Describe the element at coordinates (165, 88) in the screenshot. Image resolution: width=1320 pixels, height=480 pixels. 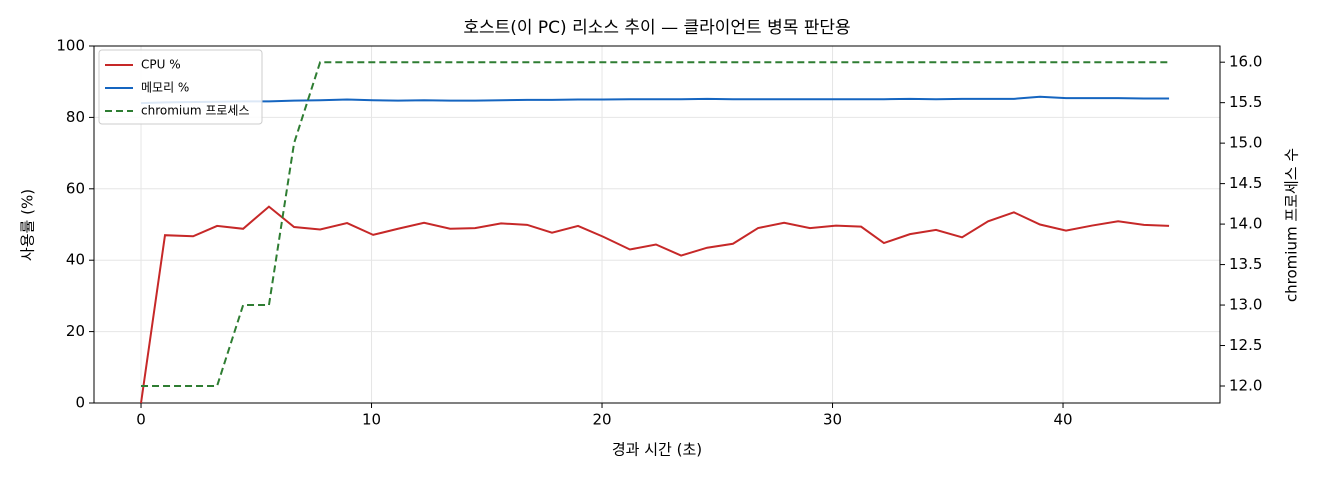
I see `legend-label: 메모리 %` at that location.